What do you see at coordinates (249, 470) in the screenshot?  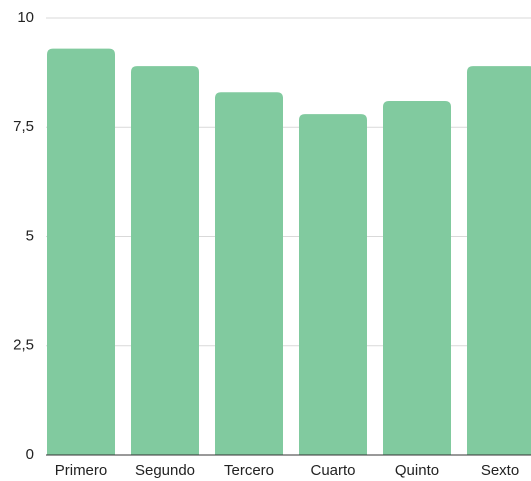 I see `x-tick-label: Tercero` at bounding box center [249, 470].